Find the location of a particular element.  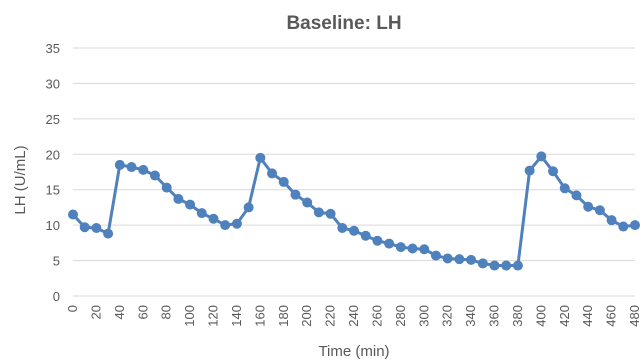

x-tick-label: 320 is located at coordinates (447, 316).